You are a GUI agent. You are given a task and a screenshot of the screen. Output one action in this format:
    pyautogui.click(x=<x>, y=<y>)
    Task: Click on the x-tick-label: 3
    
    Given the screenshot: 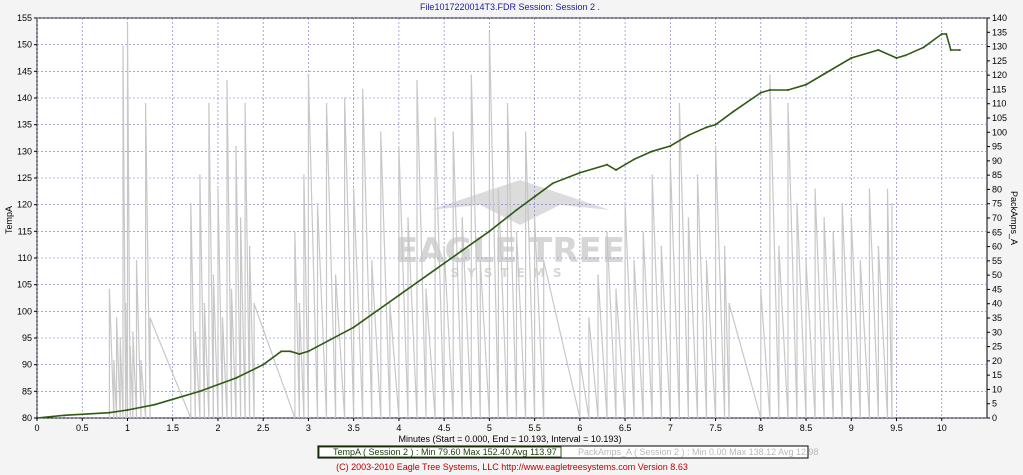 What is the action you would take?
    pyautogui.click(x=308, y=428)
    